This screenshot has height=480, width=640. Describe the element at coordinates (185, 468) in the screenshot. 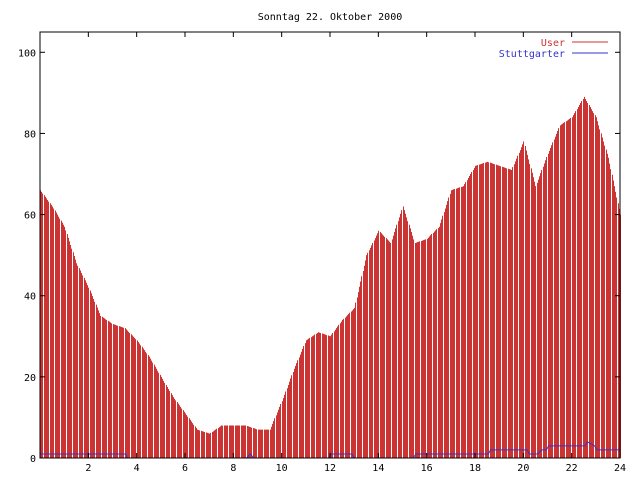

I see `x-tick-label: 6` at that location.